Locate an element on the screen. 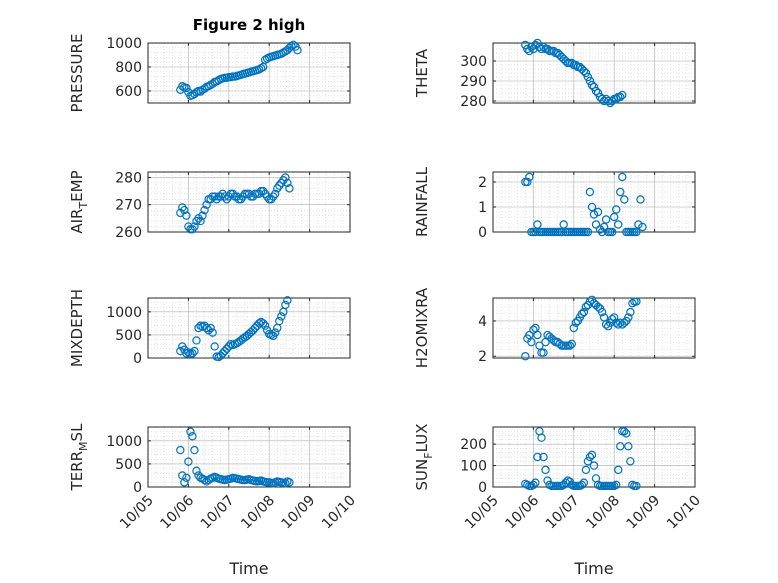 This screenshot has height=583, width=778. subplot-mixdepth: 0 500 1000 MIXDEPTH is located at coordinates (209, 328).